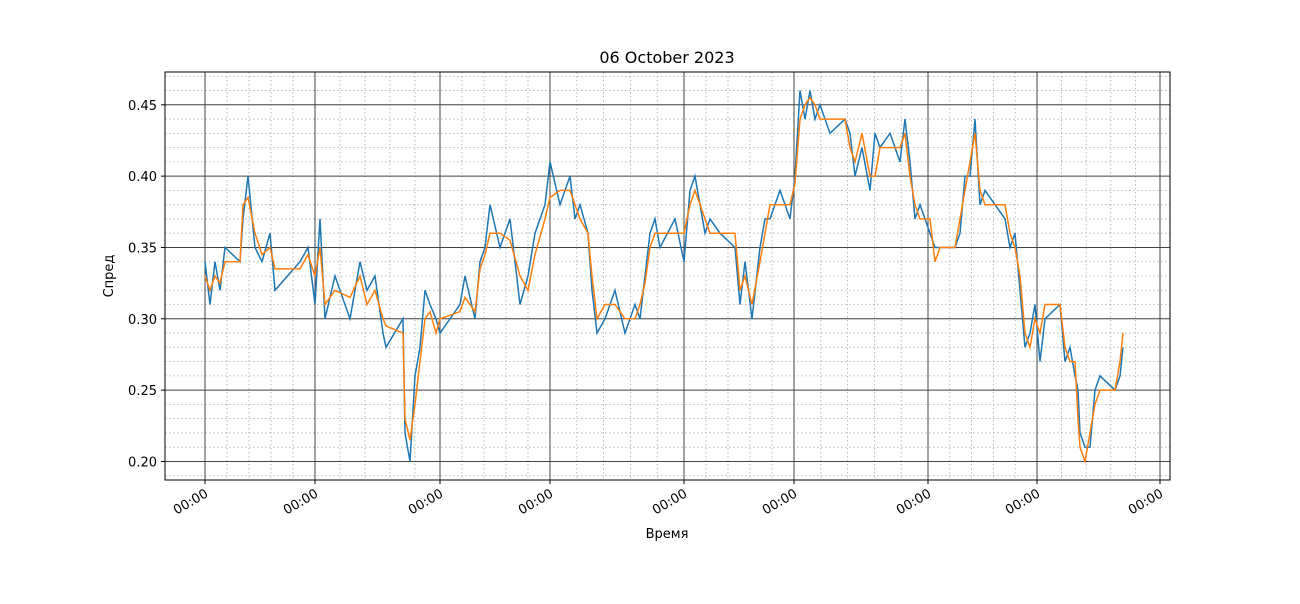 The image size is (1300, 604). I want to click on y-tick-label: 0.25, so click(142, 391).